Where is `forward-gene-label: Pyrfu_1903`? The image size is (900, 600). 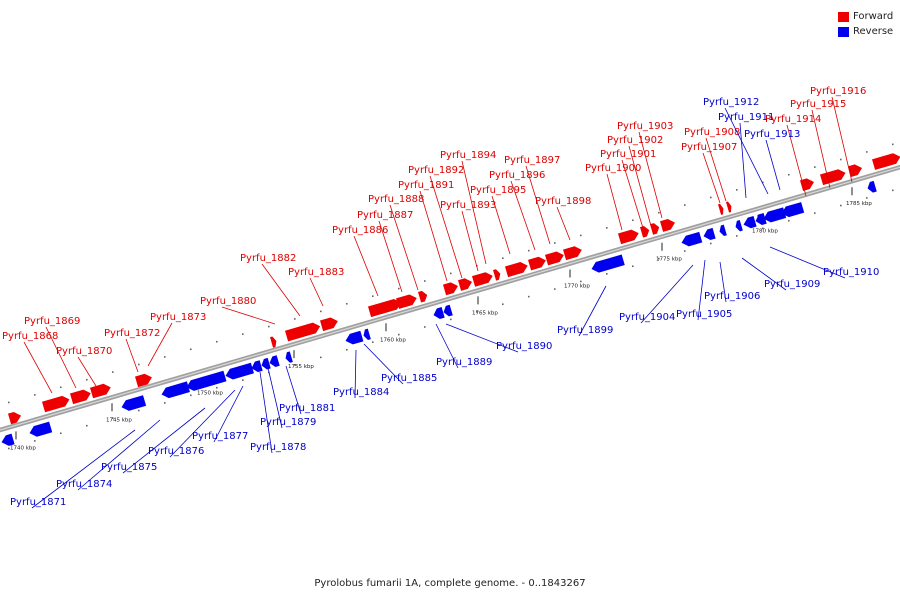
forward-gene-label: Pyrfu_1903 is located at coordinates (645, 126).